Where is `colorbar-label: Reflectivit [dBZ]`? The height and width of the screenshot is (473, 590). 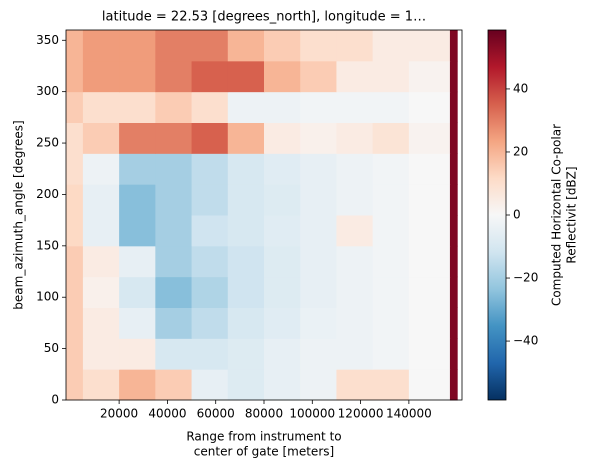
colorbar-label: Reflectivit [dBZ] is located at coordinates (572, 214).